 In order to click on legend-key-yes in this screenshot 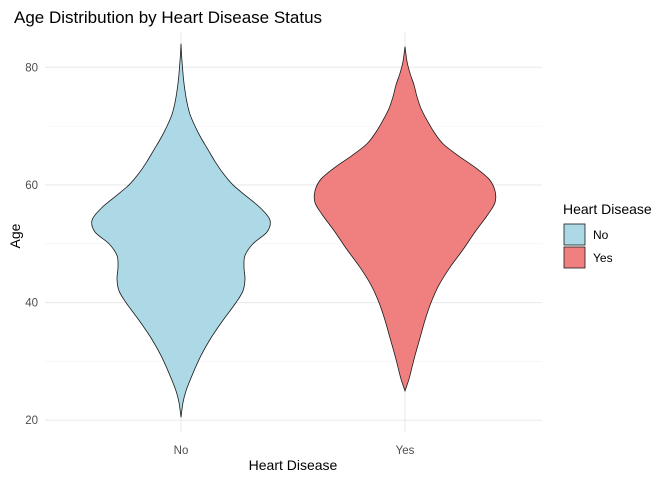, I will do `click(574, 257)`.